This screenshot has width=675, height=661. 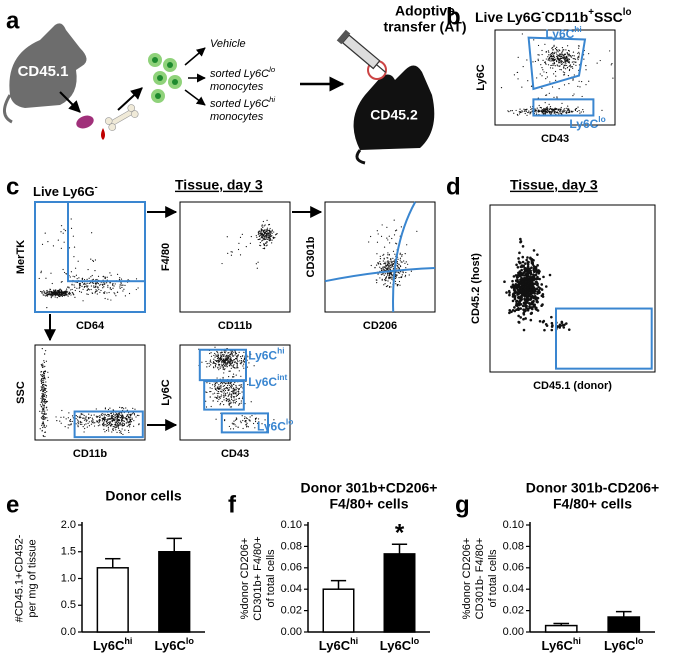 I want to click on gate, so click(x=106, y=242).